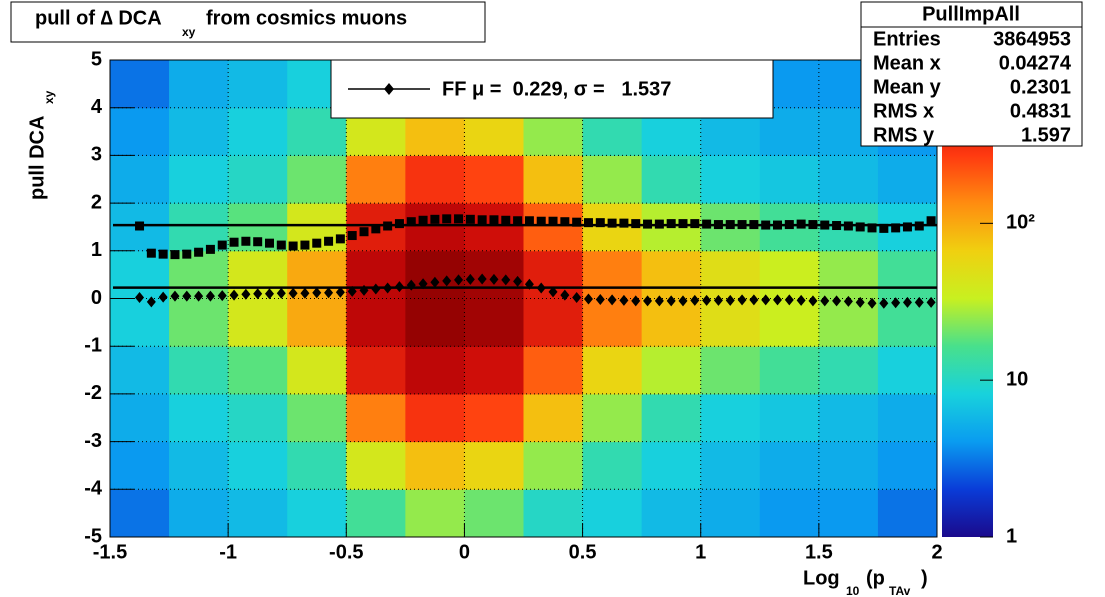 The width and height of the screenshot is (1105, 597). What do you see at coordinates (903, 111) in the screenshot?
I see `stats-label: RMS x` at bounding box center [903, 111].